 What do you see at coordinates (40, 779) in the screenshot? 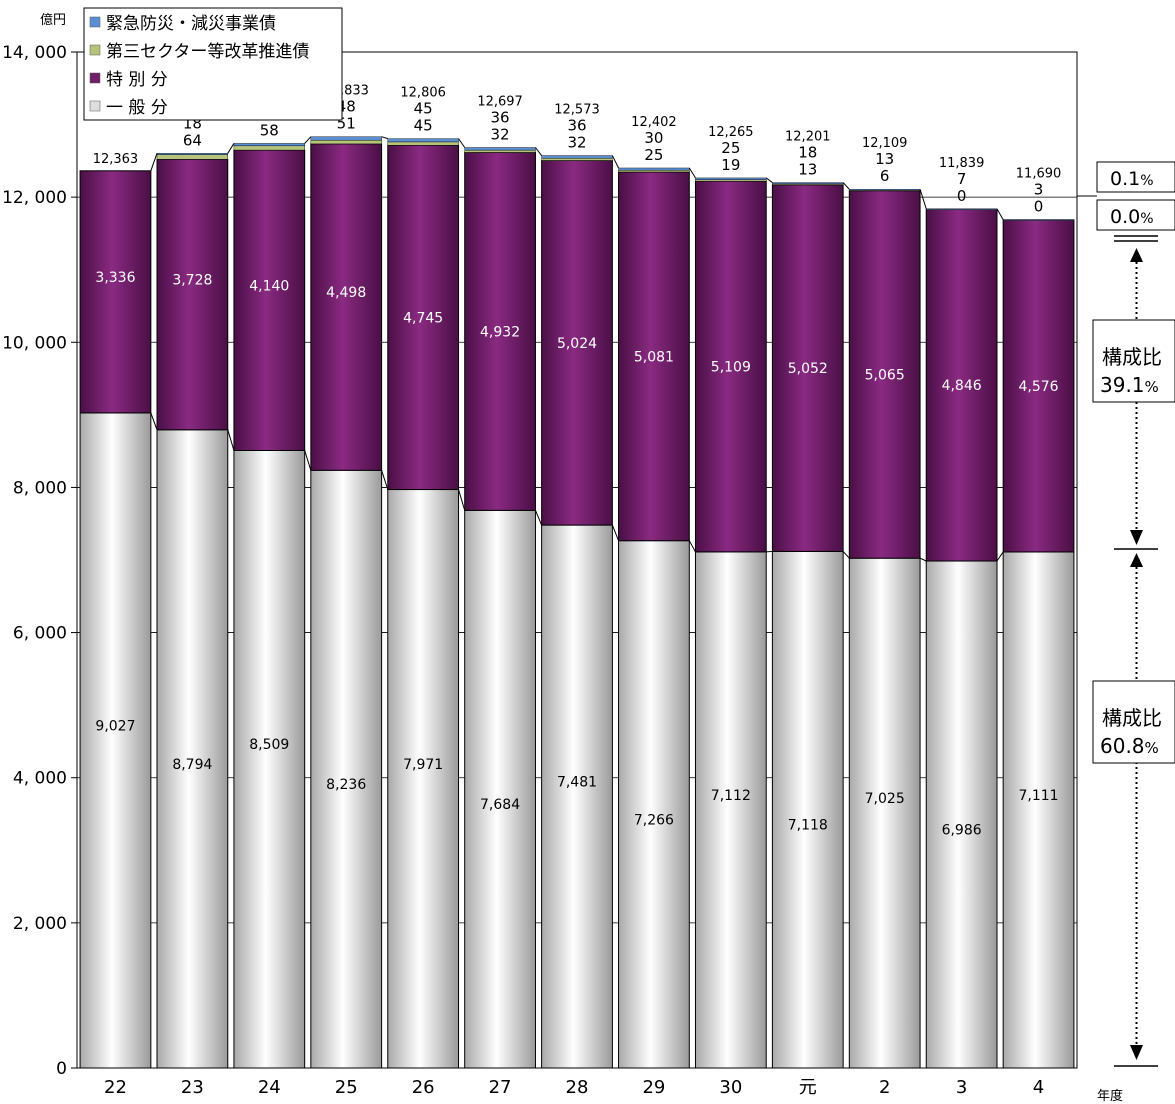
I see `y-tick-label: 4, 000` at bounding box center [40, 779].